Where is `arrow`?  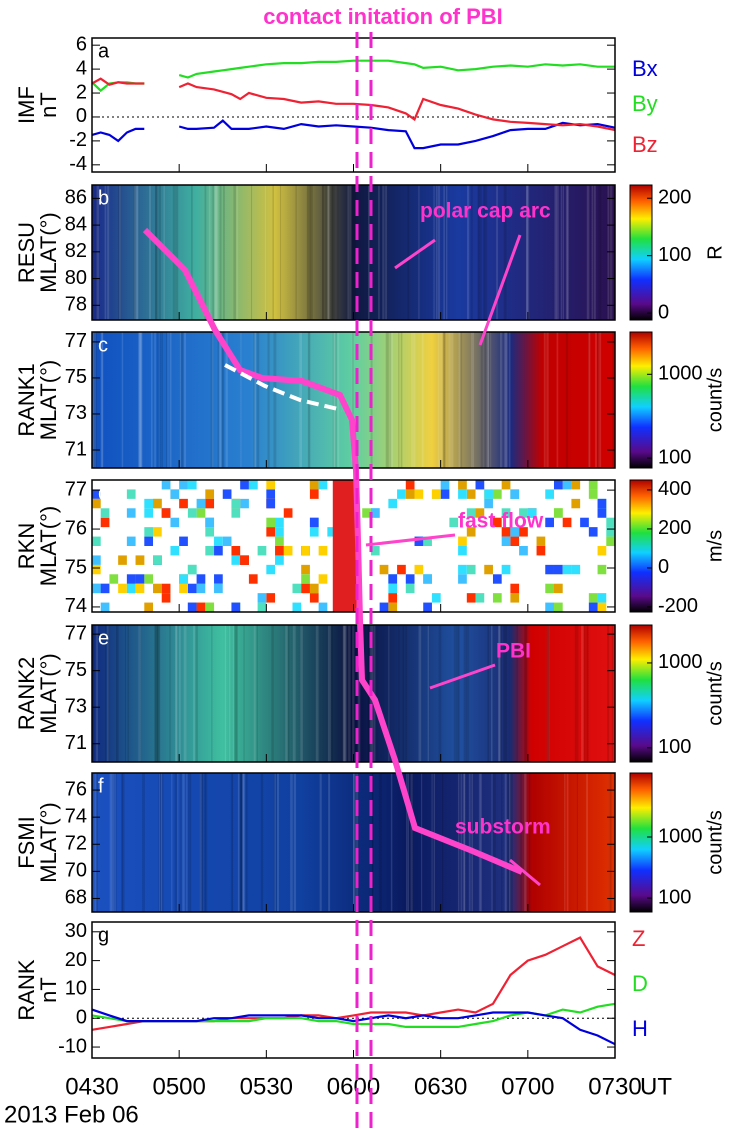
arrow is located at coordinates (453, 560).